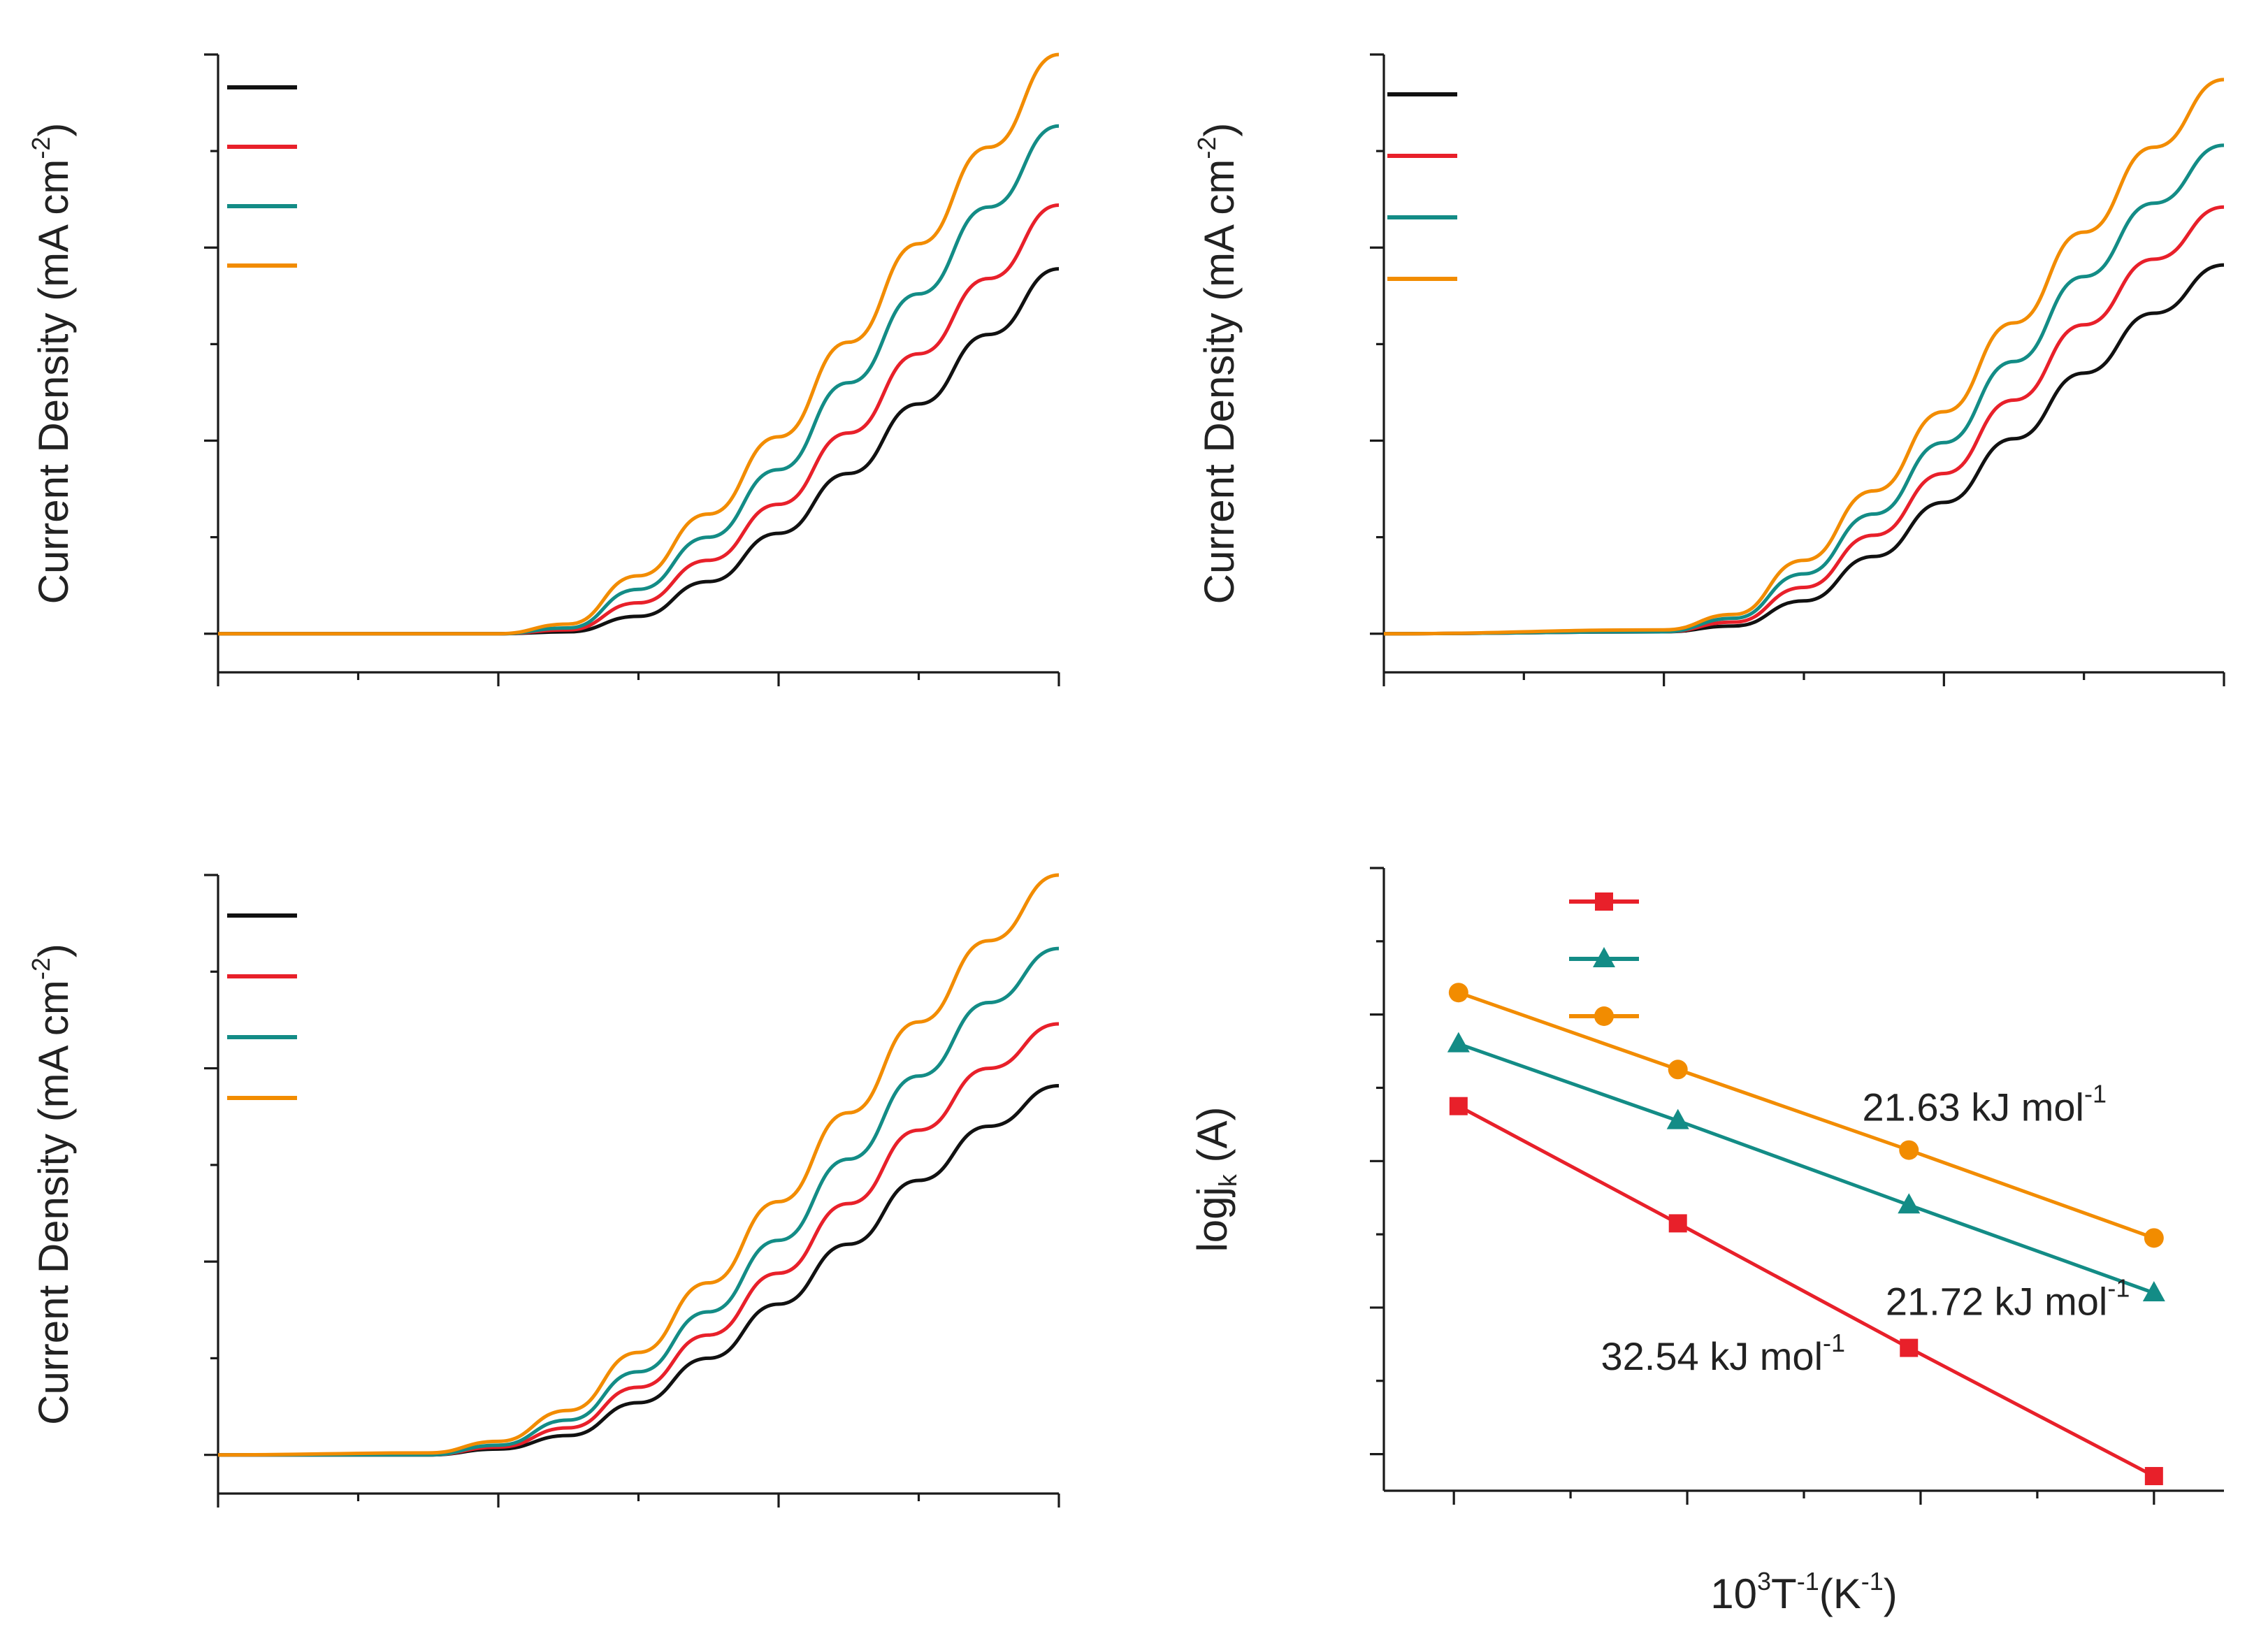 This screenshot has width=2268, height=1641. I want to click on x-label-sup: 3, so click(1764, 1581).